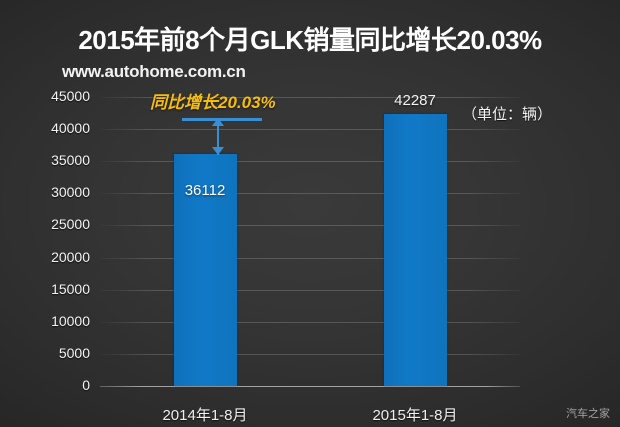  I want to click on x-axis-tick-label: 2015年1-8月, so click(415, 415).